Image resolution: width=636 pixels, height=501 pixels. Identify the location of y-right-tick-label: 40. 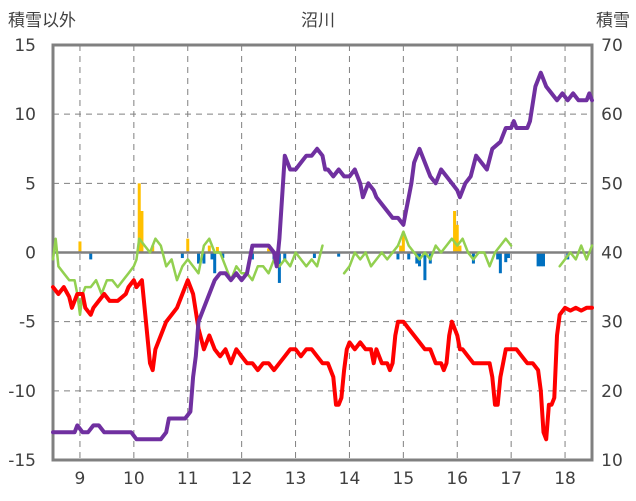
(612, 254).